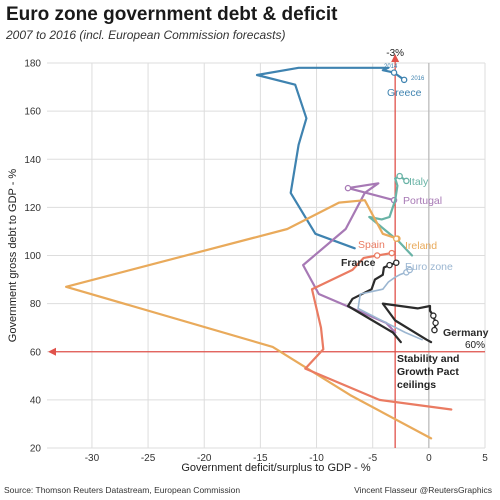  Describe the element at coordinates (422, 201) in the screenshot. I see `series-label-portugal: Portugal` at that location.